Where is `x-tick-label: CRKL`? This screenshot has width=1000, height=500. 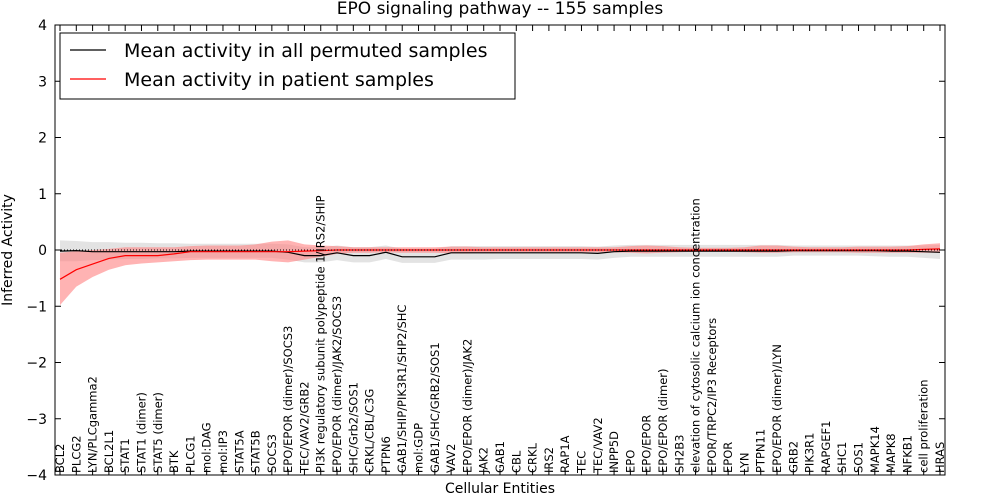 x-tick-label: CRKL is located at coordinates (533, 457).